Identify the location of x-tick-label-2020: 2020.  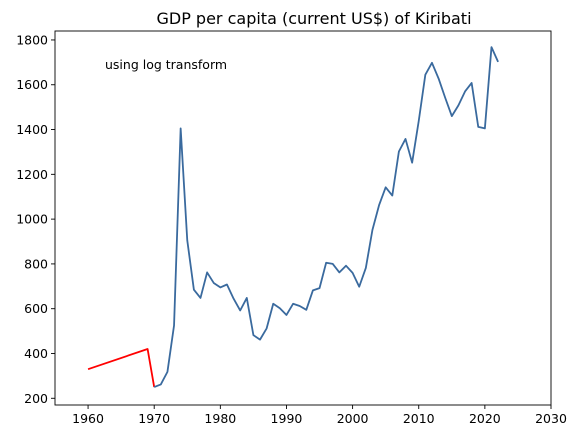
(485, 418).